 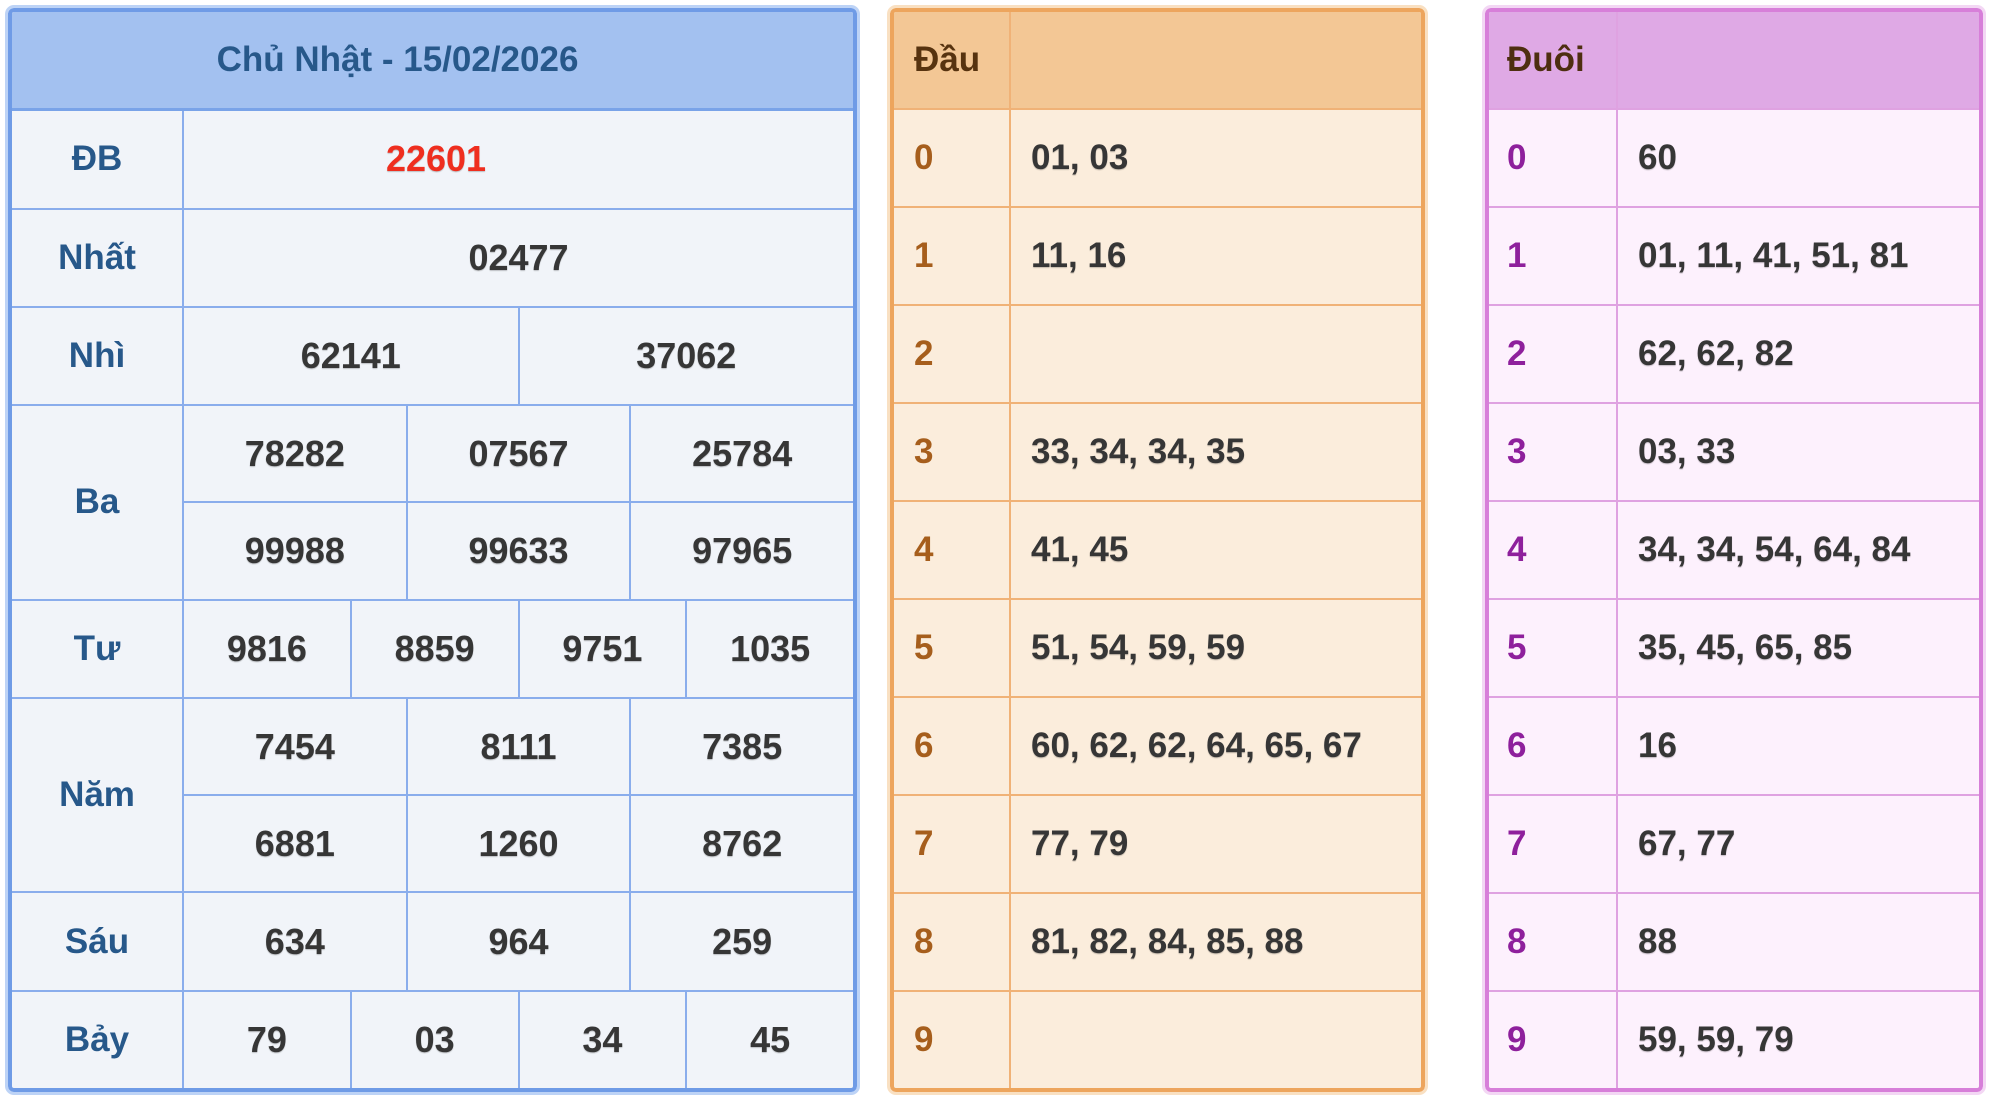 I want to click on prize-label-nhat: Nhất, so click(x=97, y=257).